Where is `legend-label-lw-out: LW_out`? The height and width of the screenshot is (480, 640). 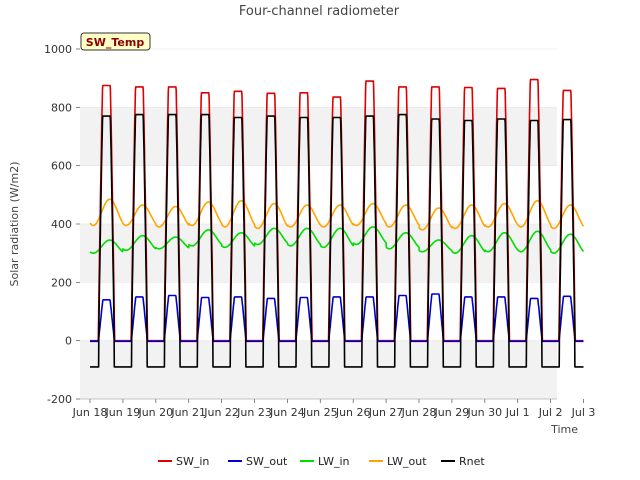 legend-label-lw-out: LW_out is located at coordinates (407, 461).